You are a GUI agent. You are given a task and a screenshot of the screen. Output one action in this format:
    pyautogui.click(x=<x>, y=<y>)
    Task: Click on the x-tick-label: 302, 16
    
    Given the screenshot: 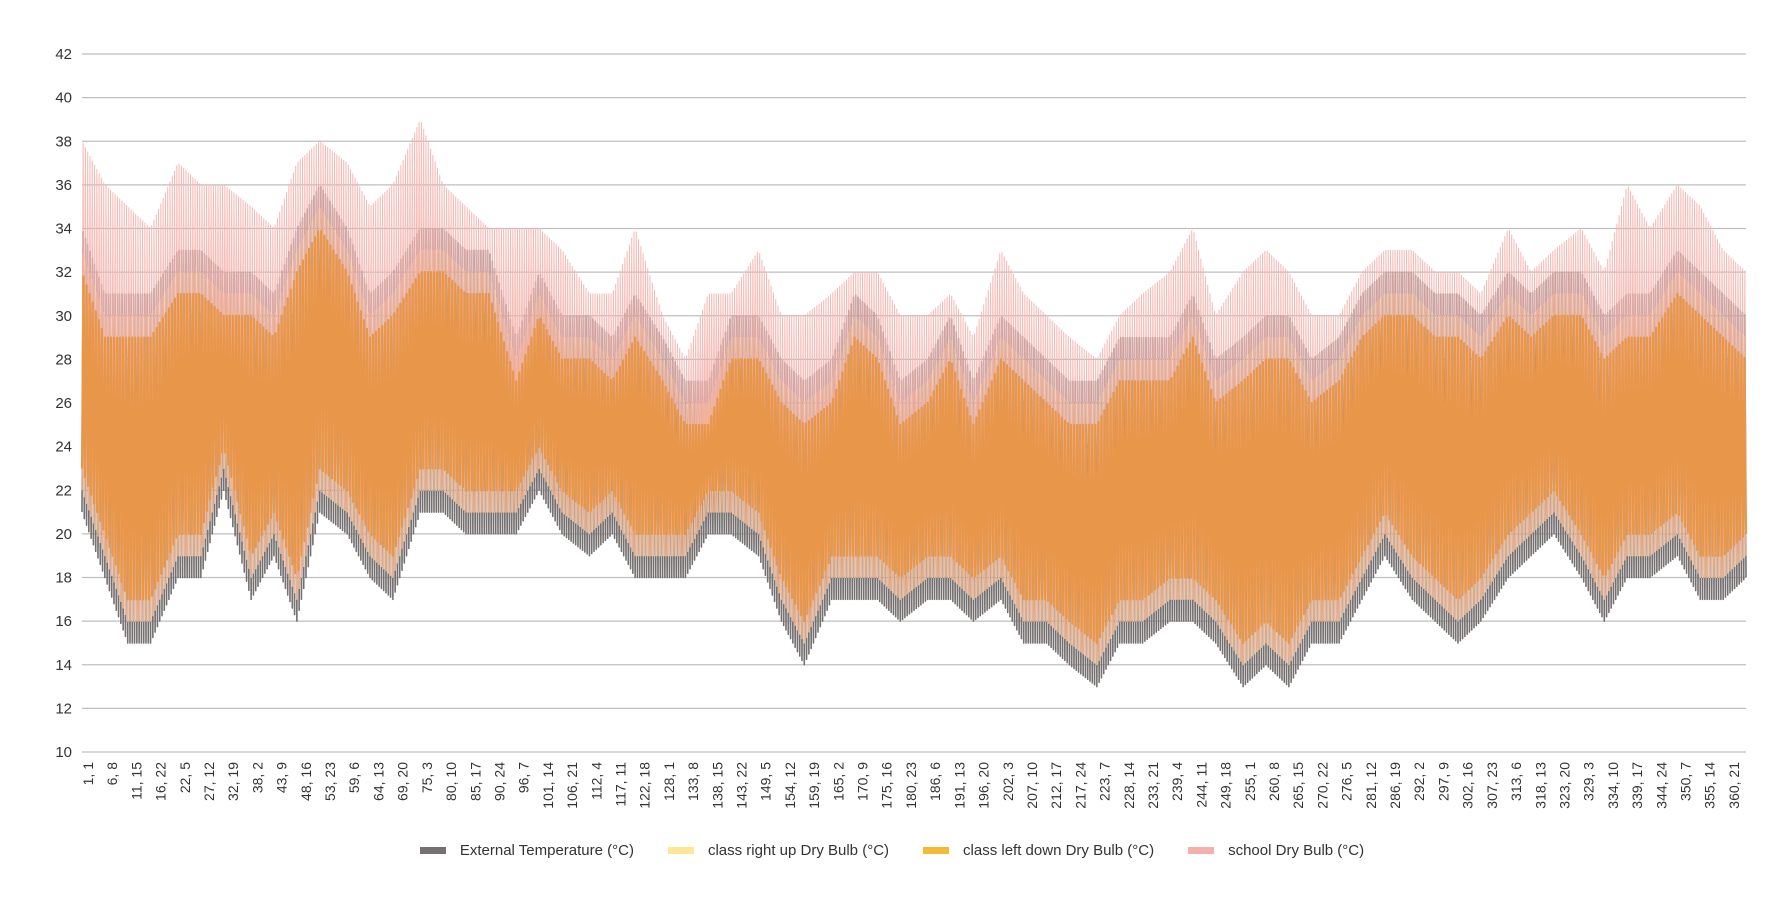 What is the action you would take?
    pyautogui.click(x=1468, y=785)
    